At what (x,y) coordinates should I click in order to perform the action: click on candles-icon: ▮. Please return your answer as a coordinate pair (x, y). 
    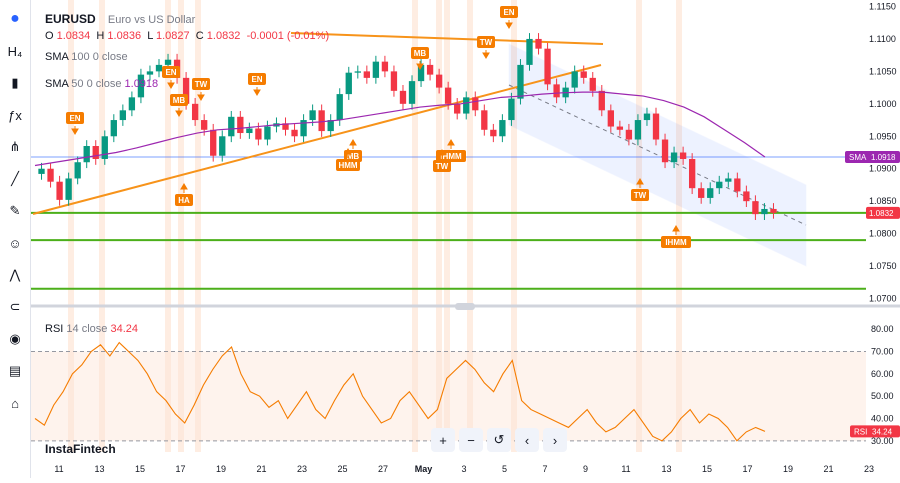
    Looking at the image, I should click on (15, 82).